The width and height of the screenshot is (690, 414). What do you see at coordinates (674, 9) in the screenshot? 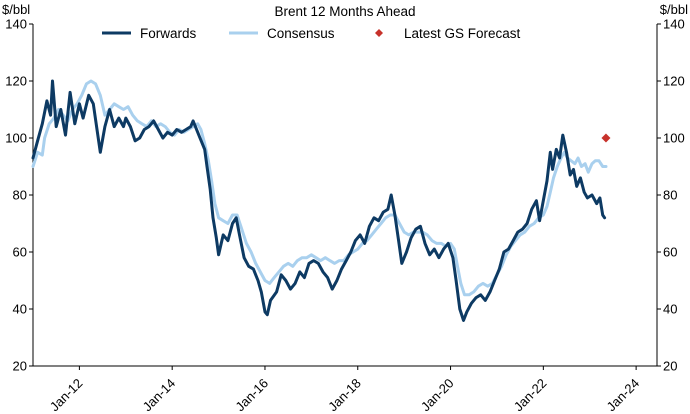
I see `y-axis-label-right: $/bbl` at bounding box center [674, 9].